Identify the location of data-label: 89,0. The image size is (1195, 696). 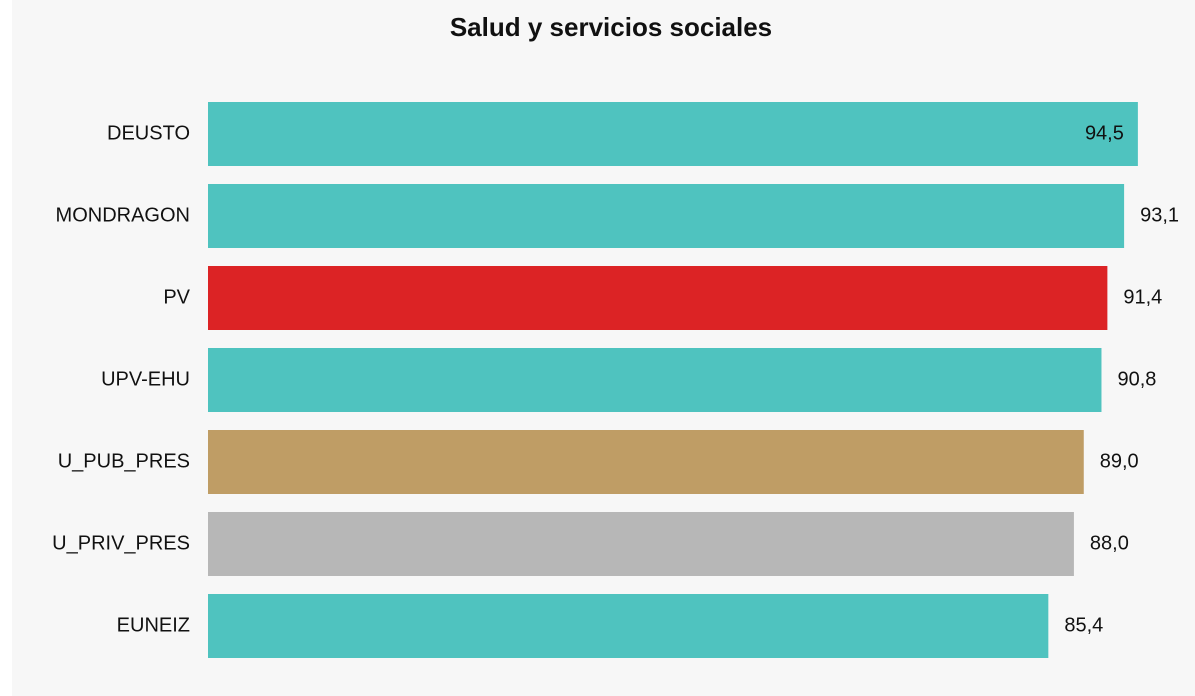
(1119, 461).